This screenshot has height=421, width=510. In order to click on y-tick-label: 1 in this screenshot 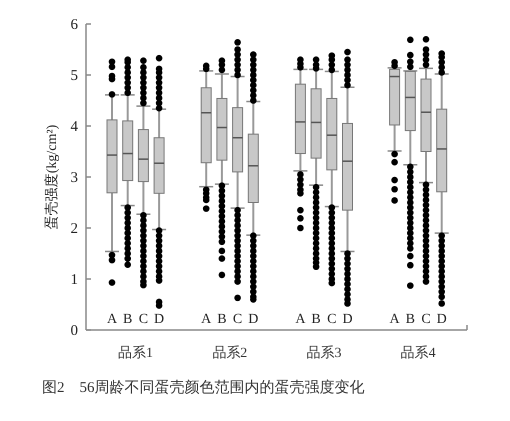, I will do `click(74, 280)`.